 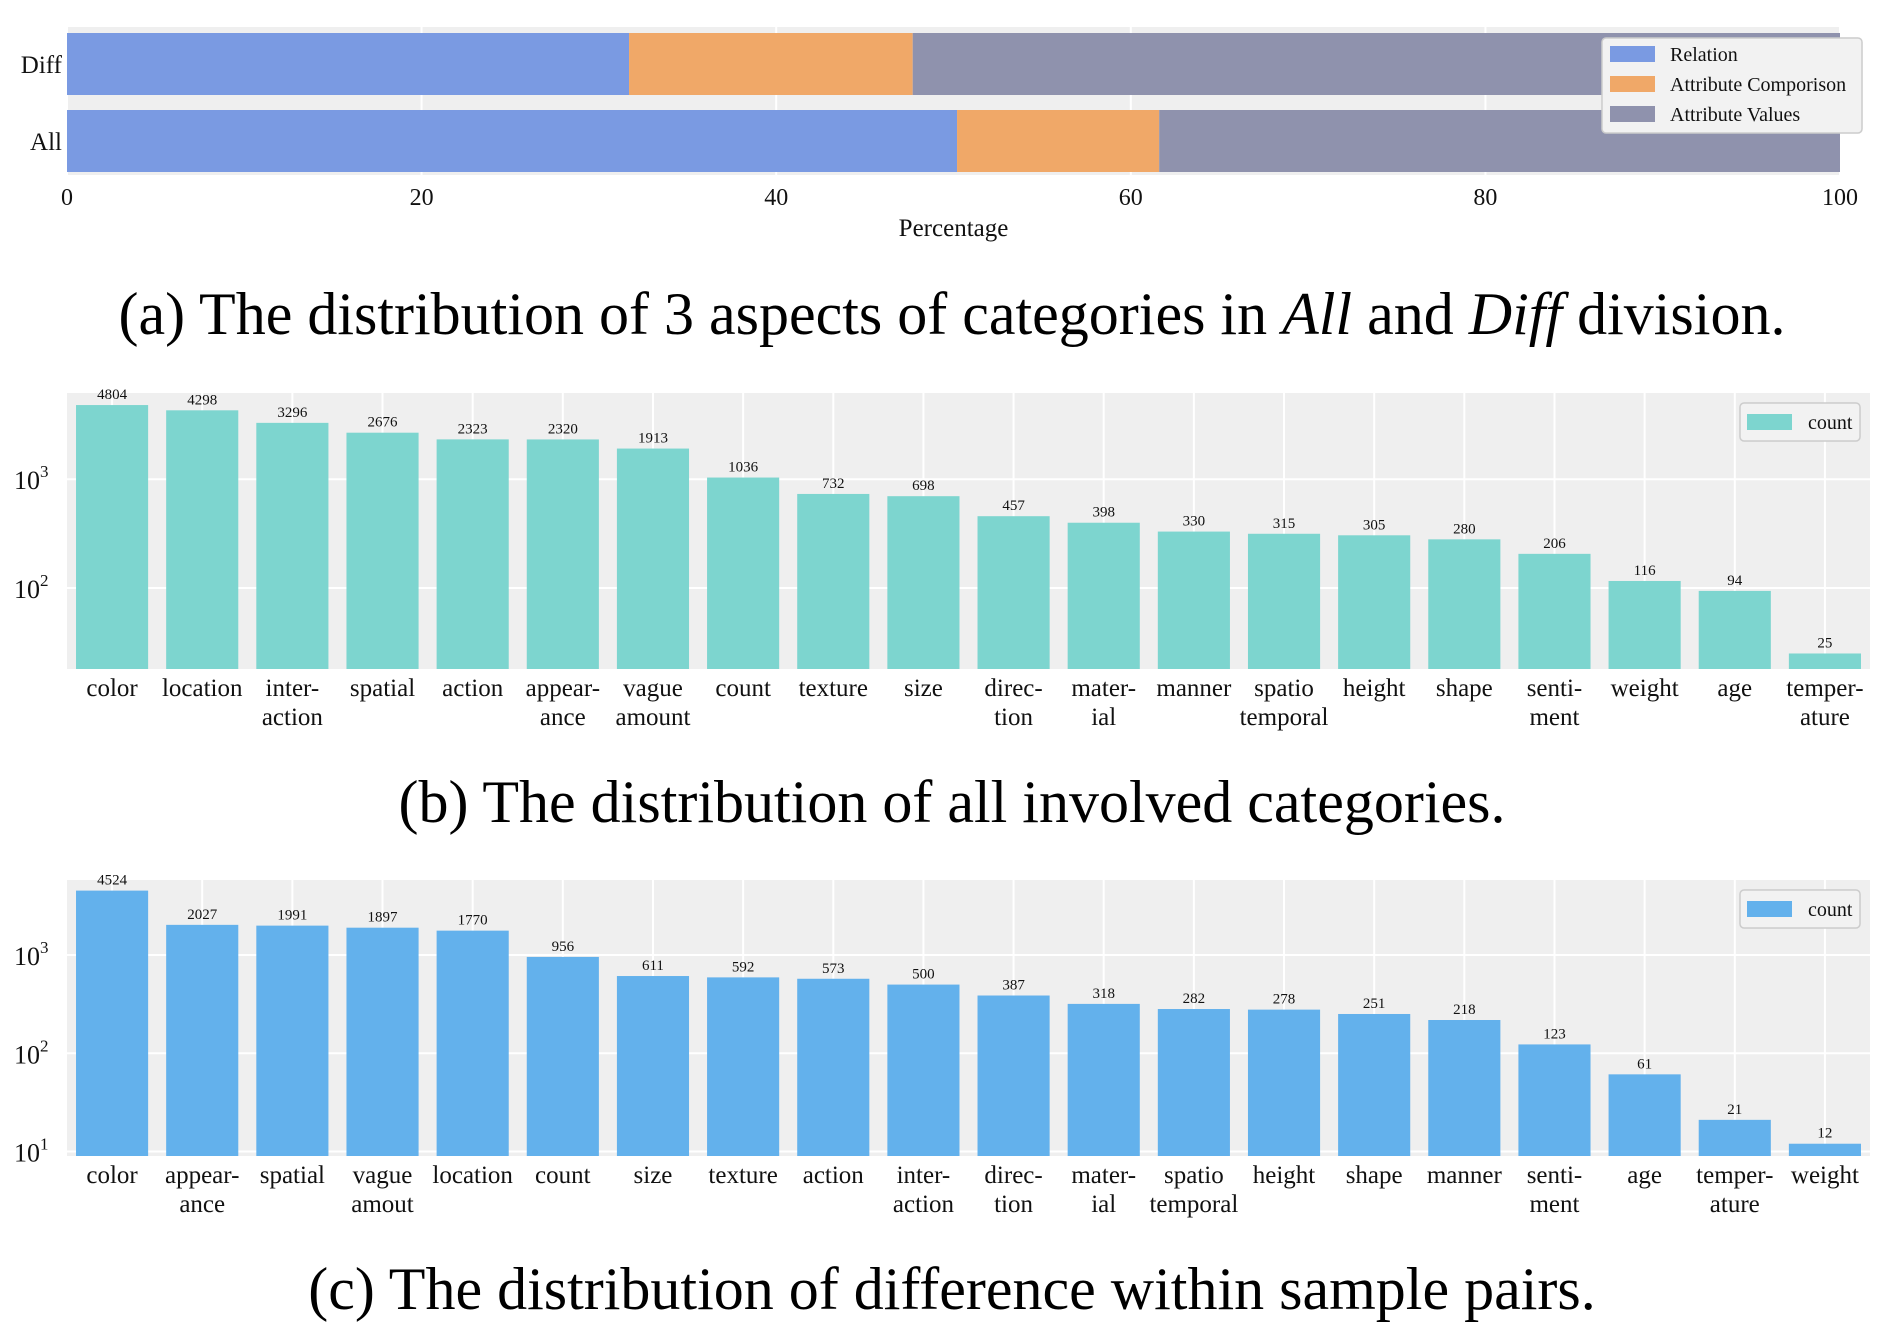 What do you see at coordinates (1103, 595) in the screenshot?
I see `bar-b-material` at bounding box center [1103, 595].